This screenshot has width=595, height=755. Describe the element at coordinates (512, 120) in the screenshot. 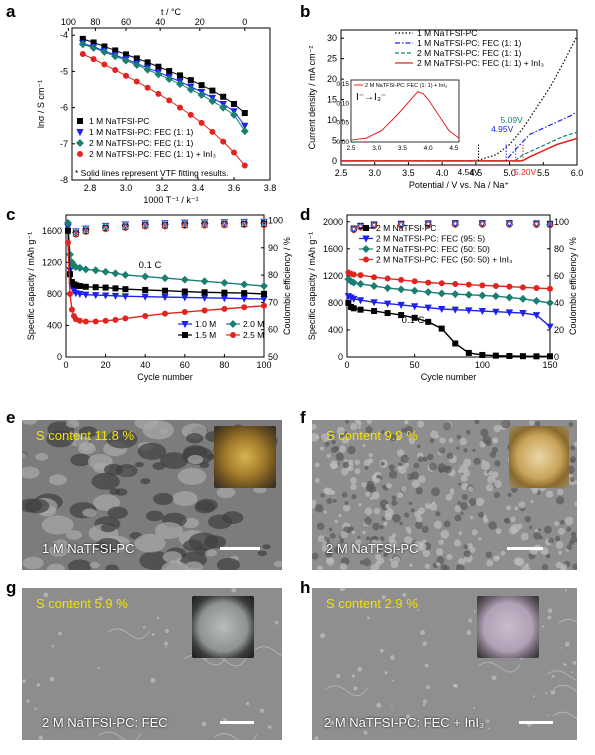

I see `onset-label: 5.09V` at that location.